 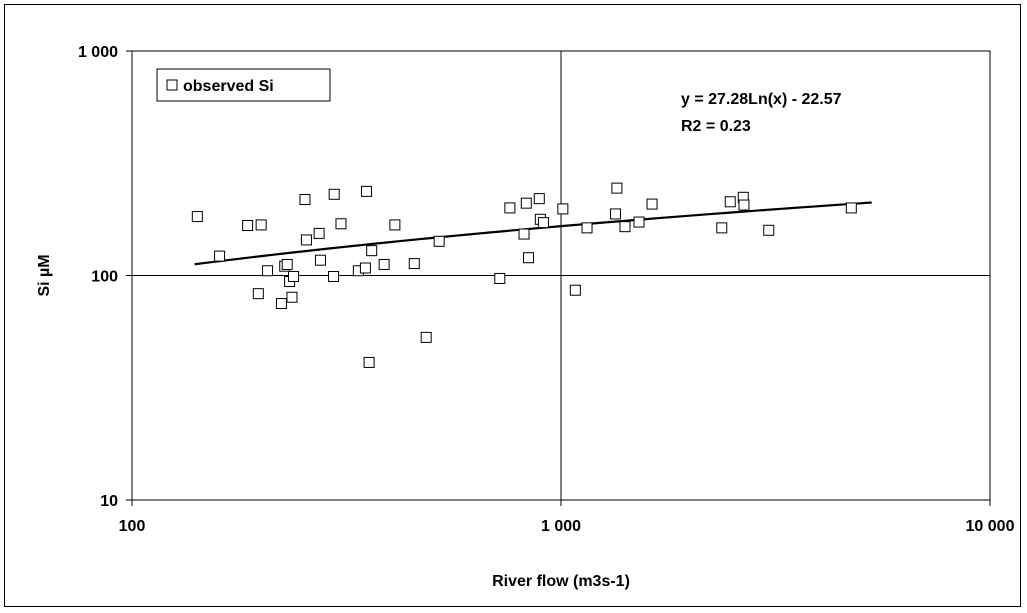 I want to click on x-tick-label: 1 000, so click(x=561, y=526).